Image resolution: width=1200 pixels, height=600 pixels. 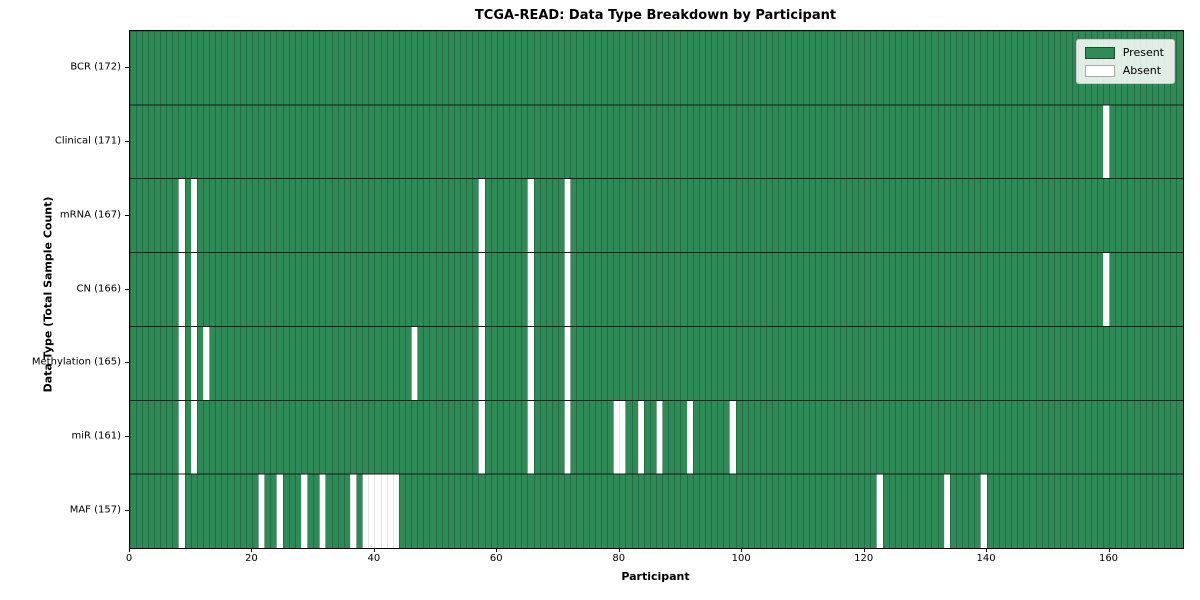 What do you see at coordinates (96, 436) in the screenshot?
I see `y-tick-label-miR: miR (161)` at bounding box center [96, 436].